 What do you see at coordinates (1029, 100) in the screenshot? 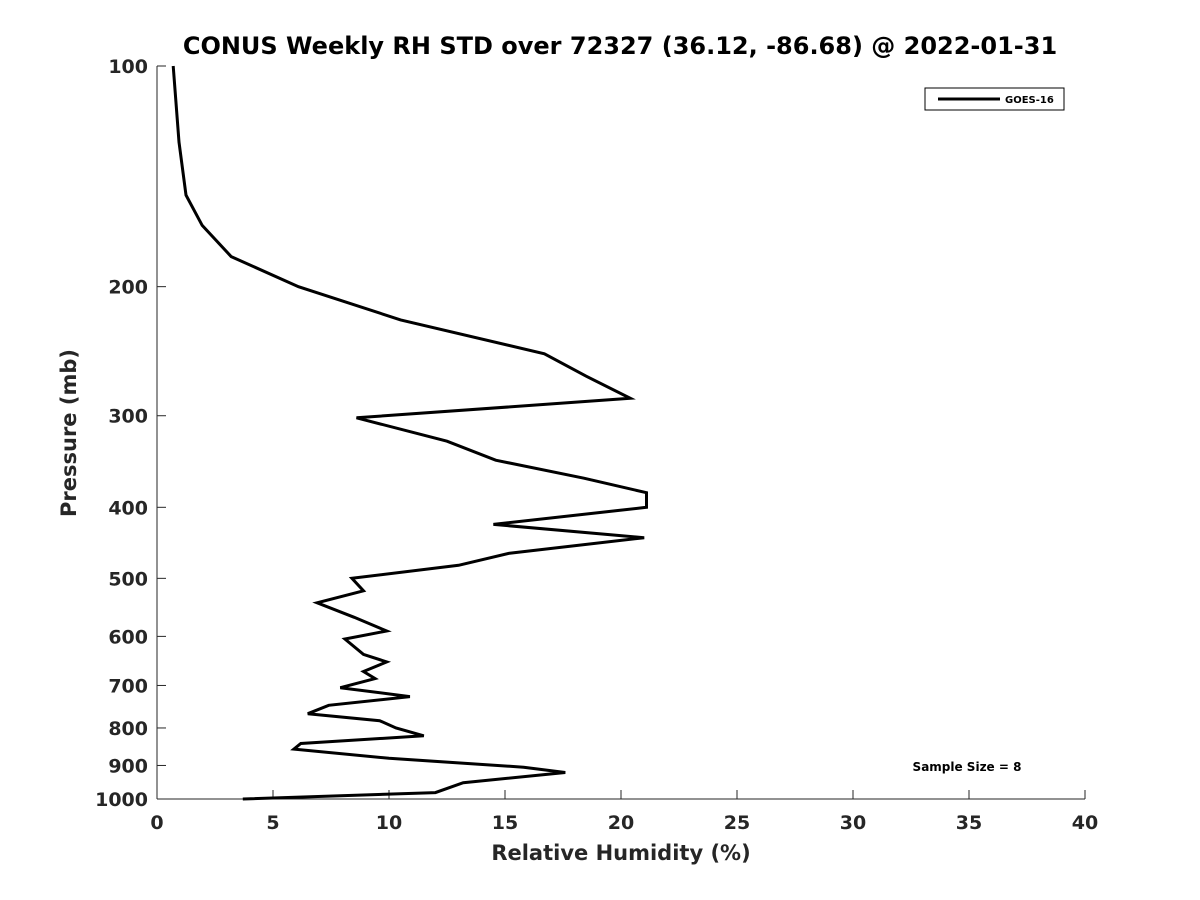
I see `legend-label-goes-16: GOES-16` at bounding box center [1029, 100].